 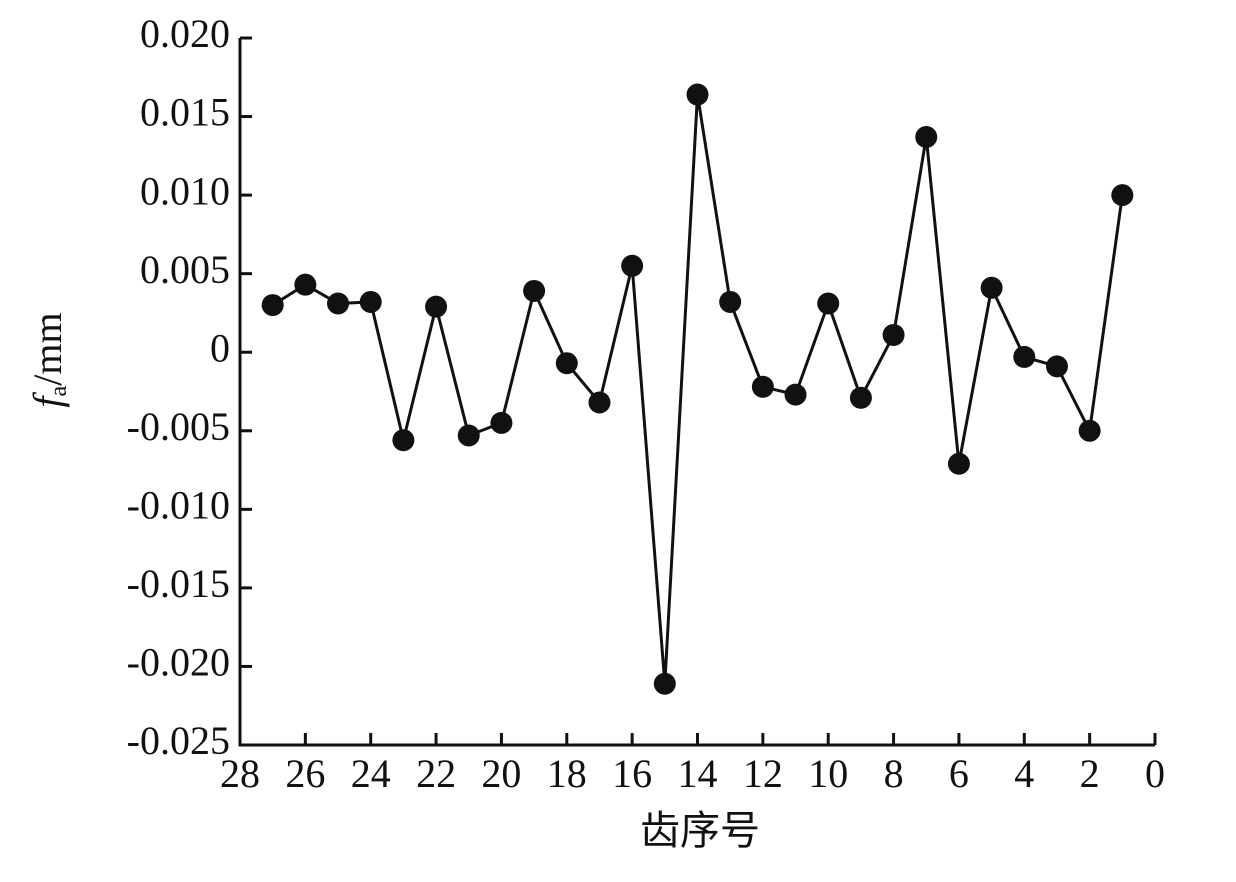 What do you see at coordinates (47, 348) in the screenshot?
I see `y-label-unit: /mm` at bounding box center [47, 348].